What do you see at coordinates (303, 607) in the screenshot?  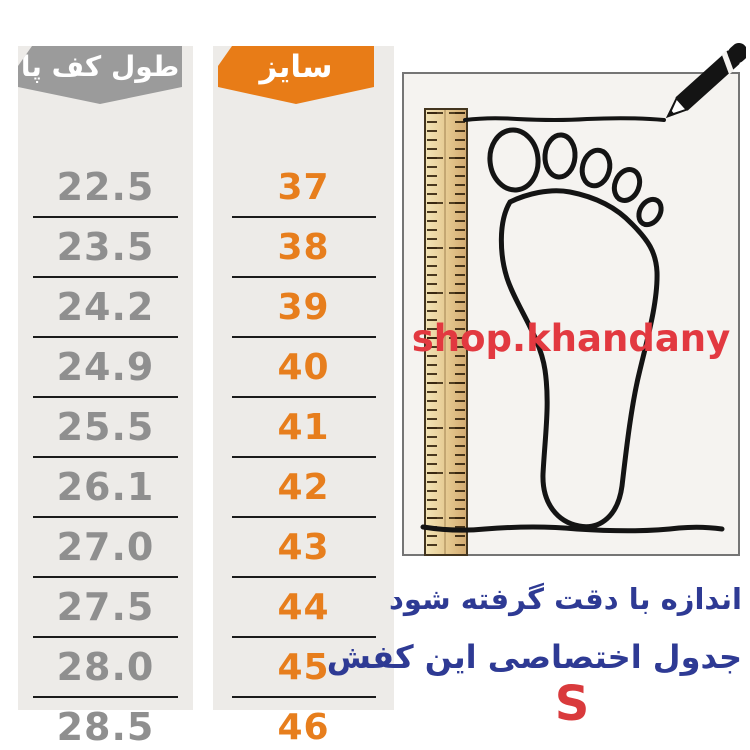 I see `size-value: 44` at bounding box center [303, 607].